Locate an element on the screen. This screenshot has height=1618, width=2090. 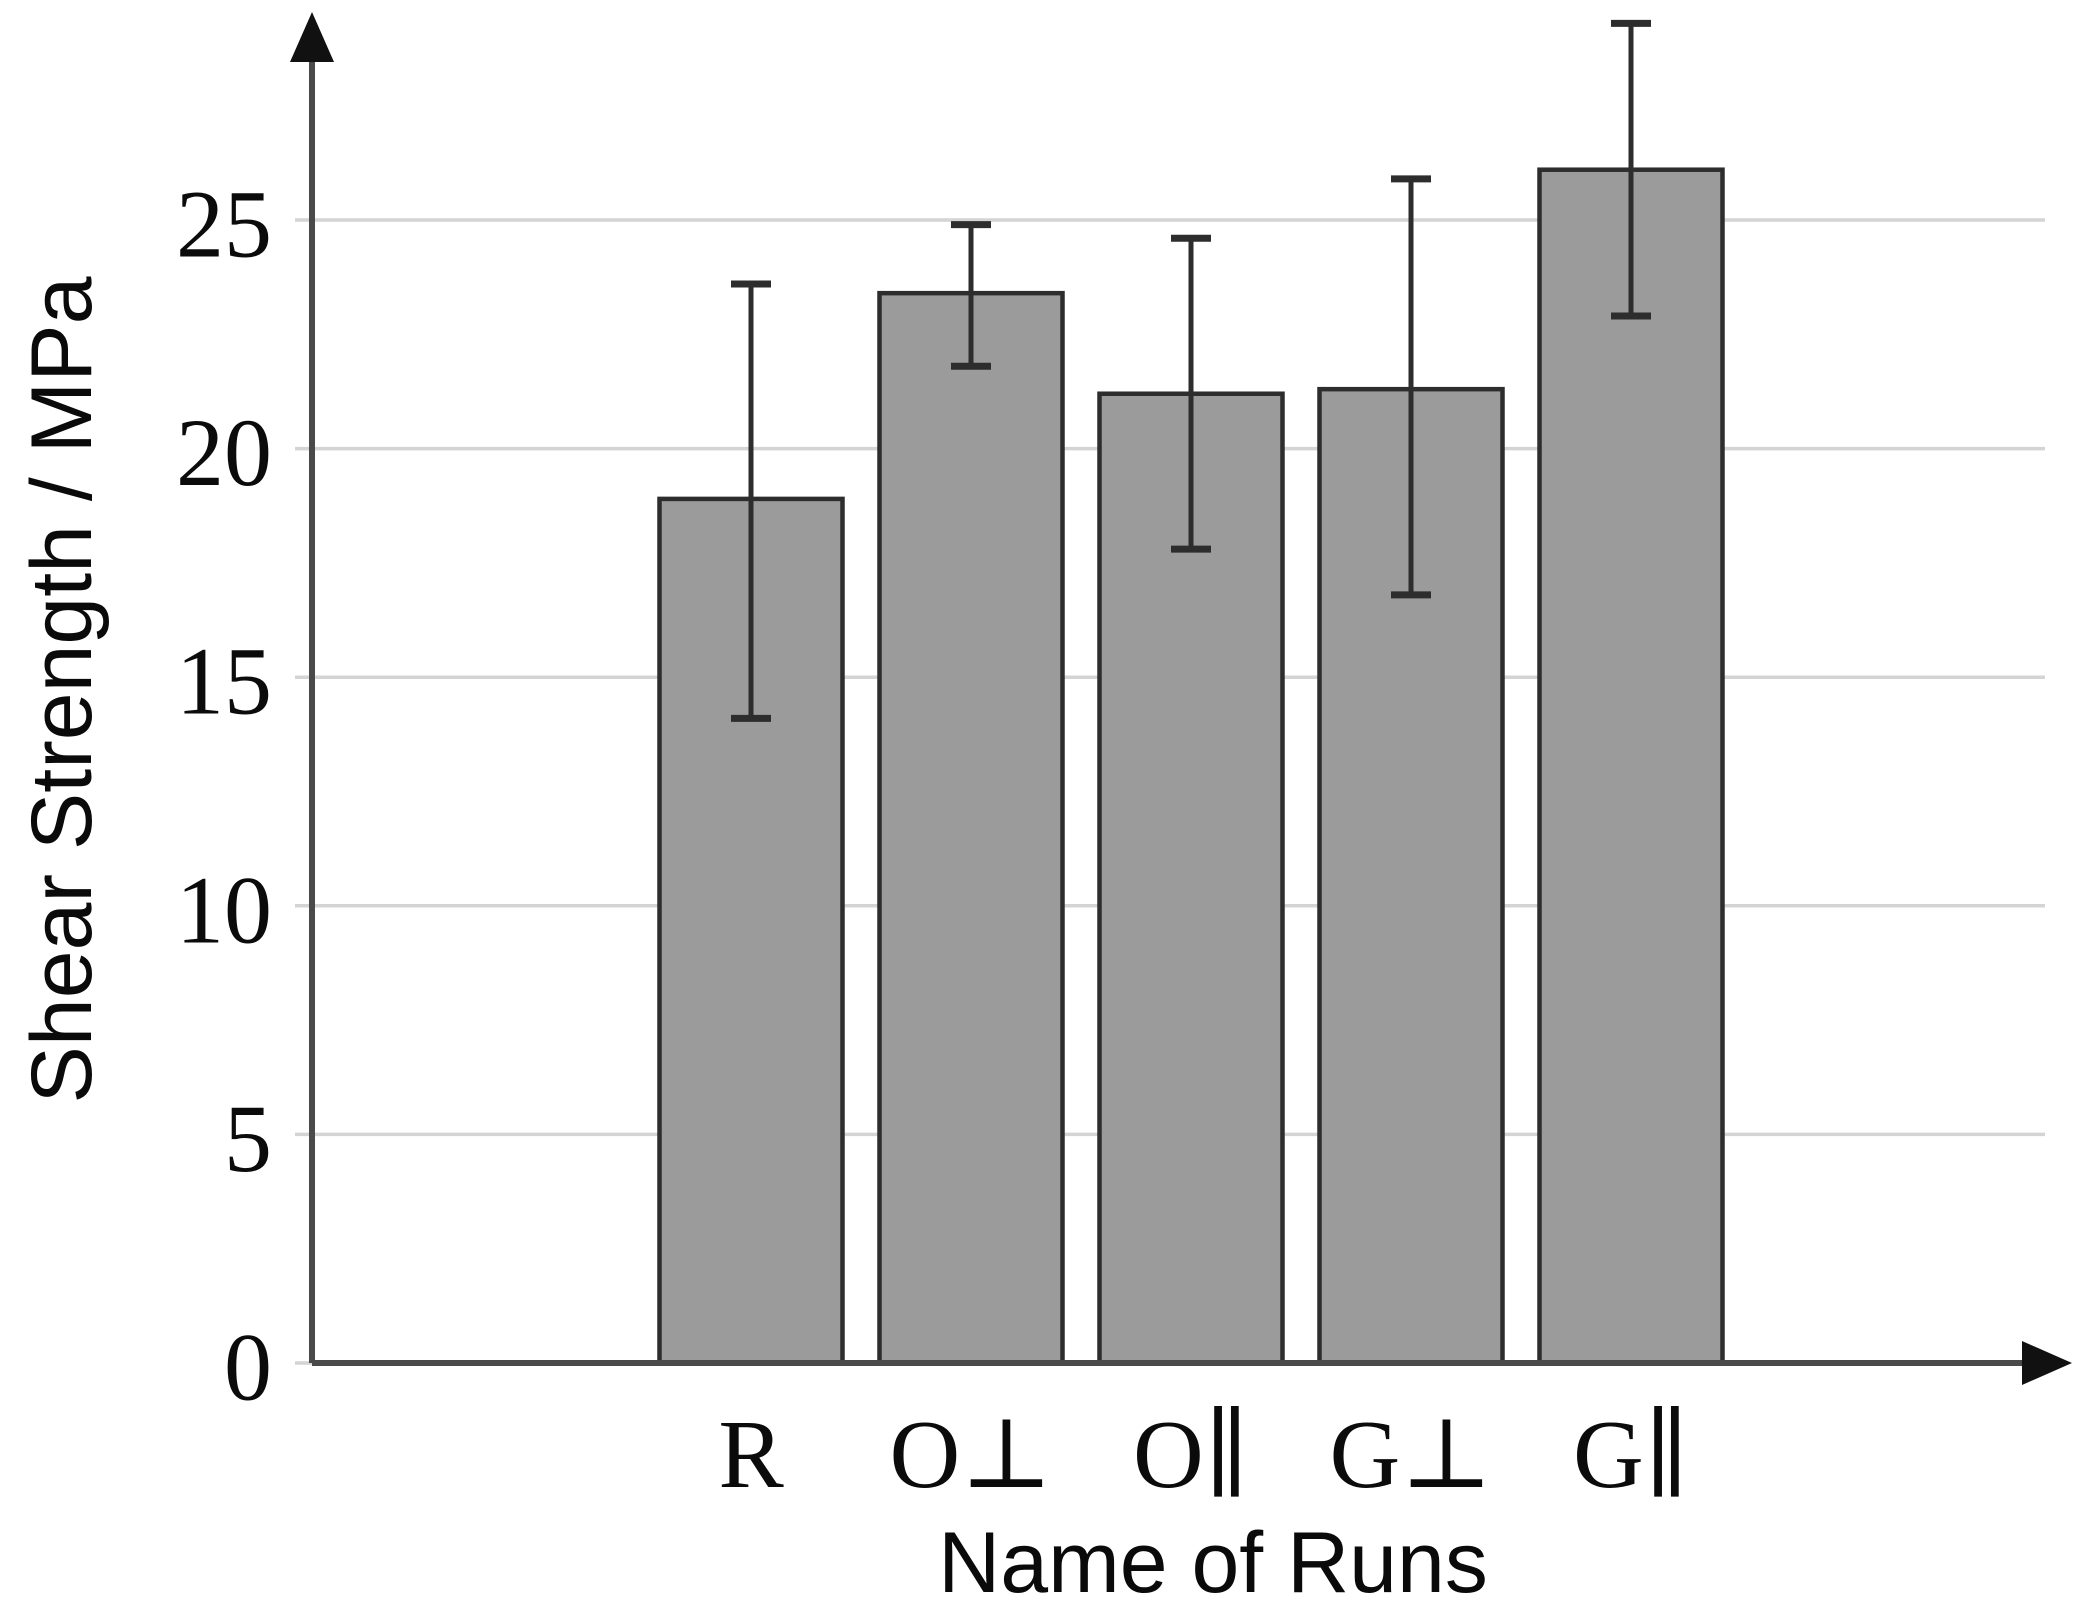
x-category-label: O∥ is located at coordinates (1191, 1455).